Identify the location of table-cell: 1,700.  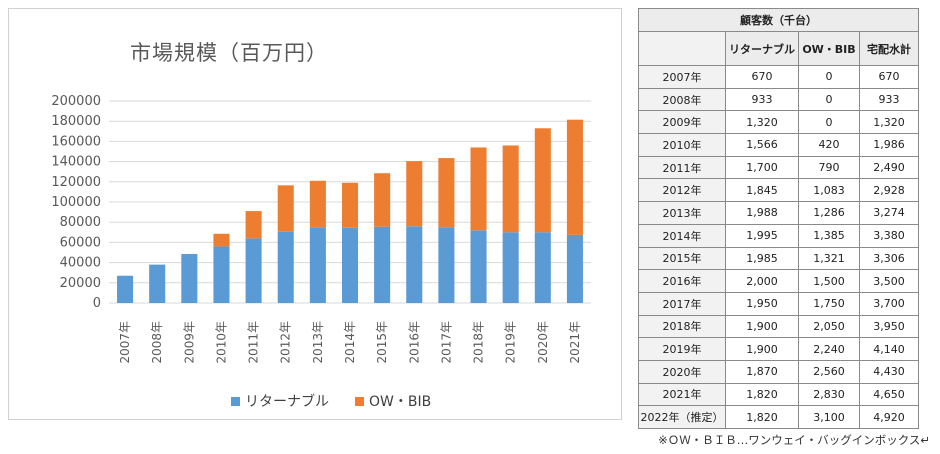
(762, 167).